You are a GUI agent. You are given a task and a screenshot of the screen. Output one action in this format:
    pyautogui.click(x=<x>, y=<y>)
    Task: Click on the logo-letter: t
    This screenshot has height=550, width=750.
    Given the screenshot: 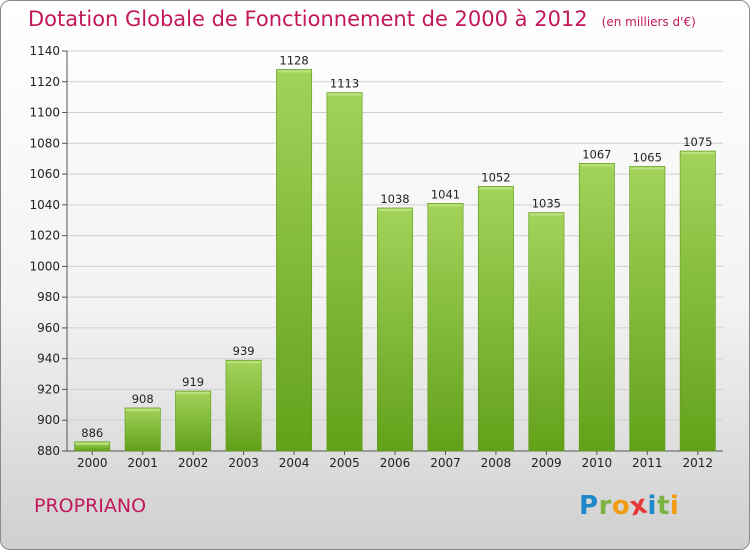 What is the action you would take?
    pyautogui.click(x=663, y=506)
    